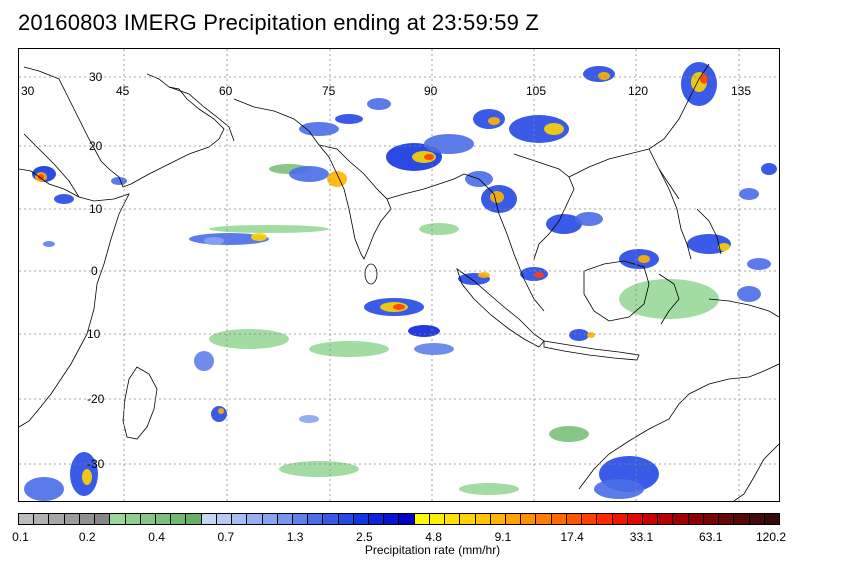 The width and height of the screenshot is (865, 571). Describe the element at coordinates (329, 91) in the screenshot. I see `longitude-label: 75` at that location.